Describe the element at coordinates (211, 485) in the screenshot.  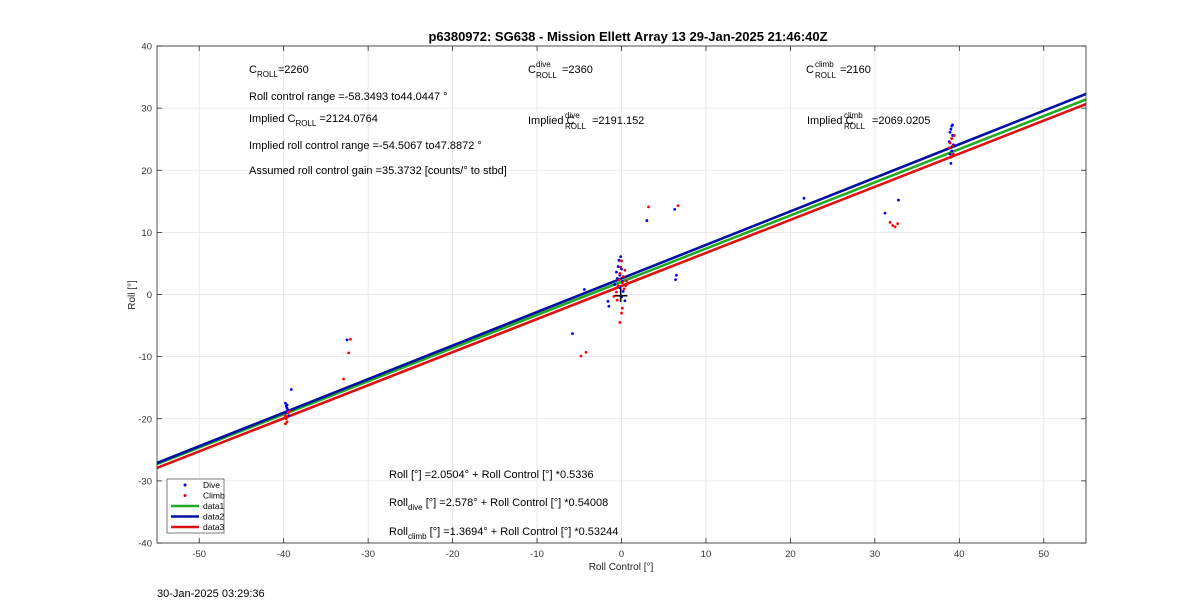
I see `legend-label-dive: Dive` at that location.